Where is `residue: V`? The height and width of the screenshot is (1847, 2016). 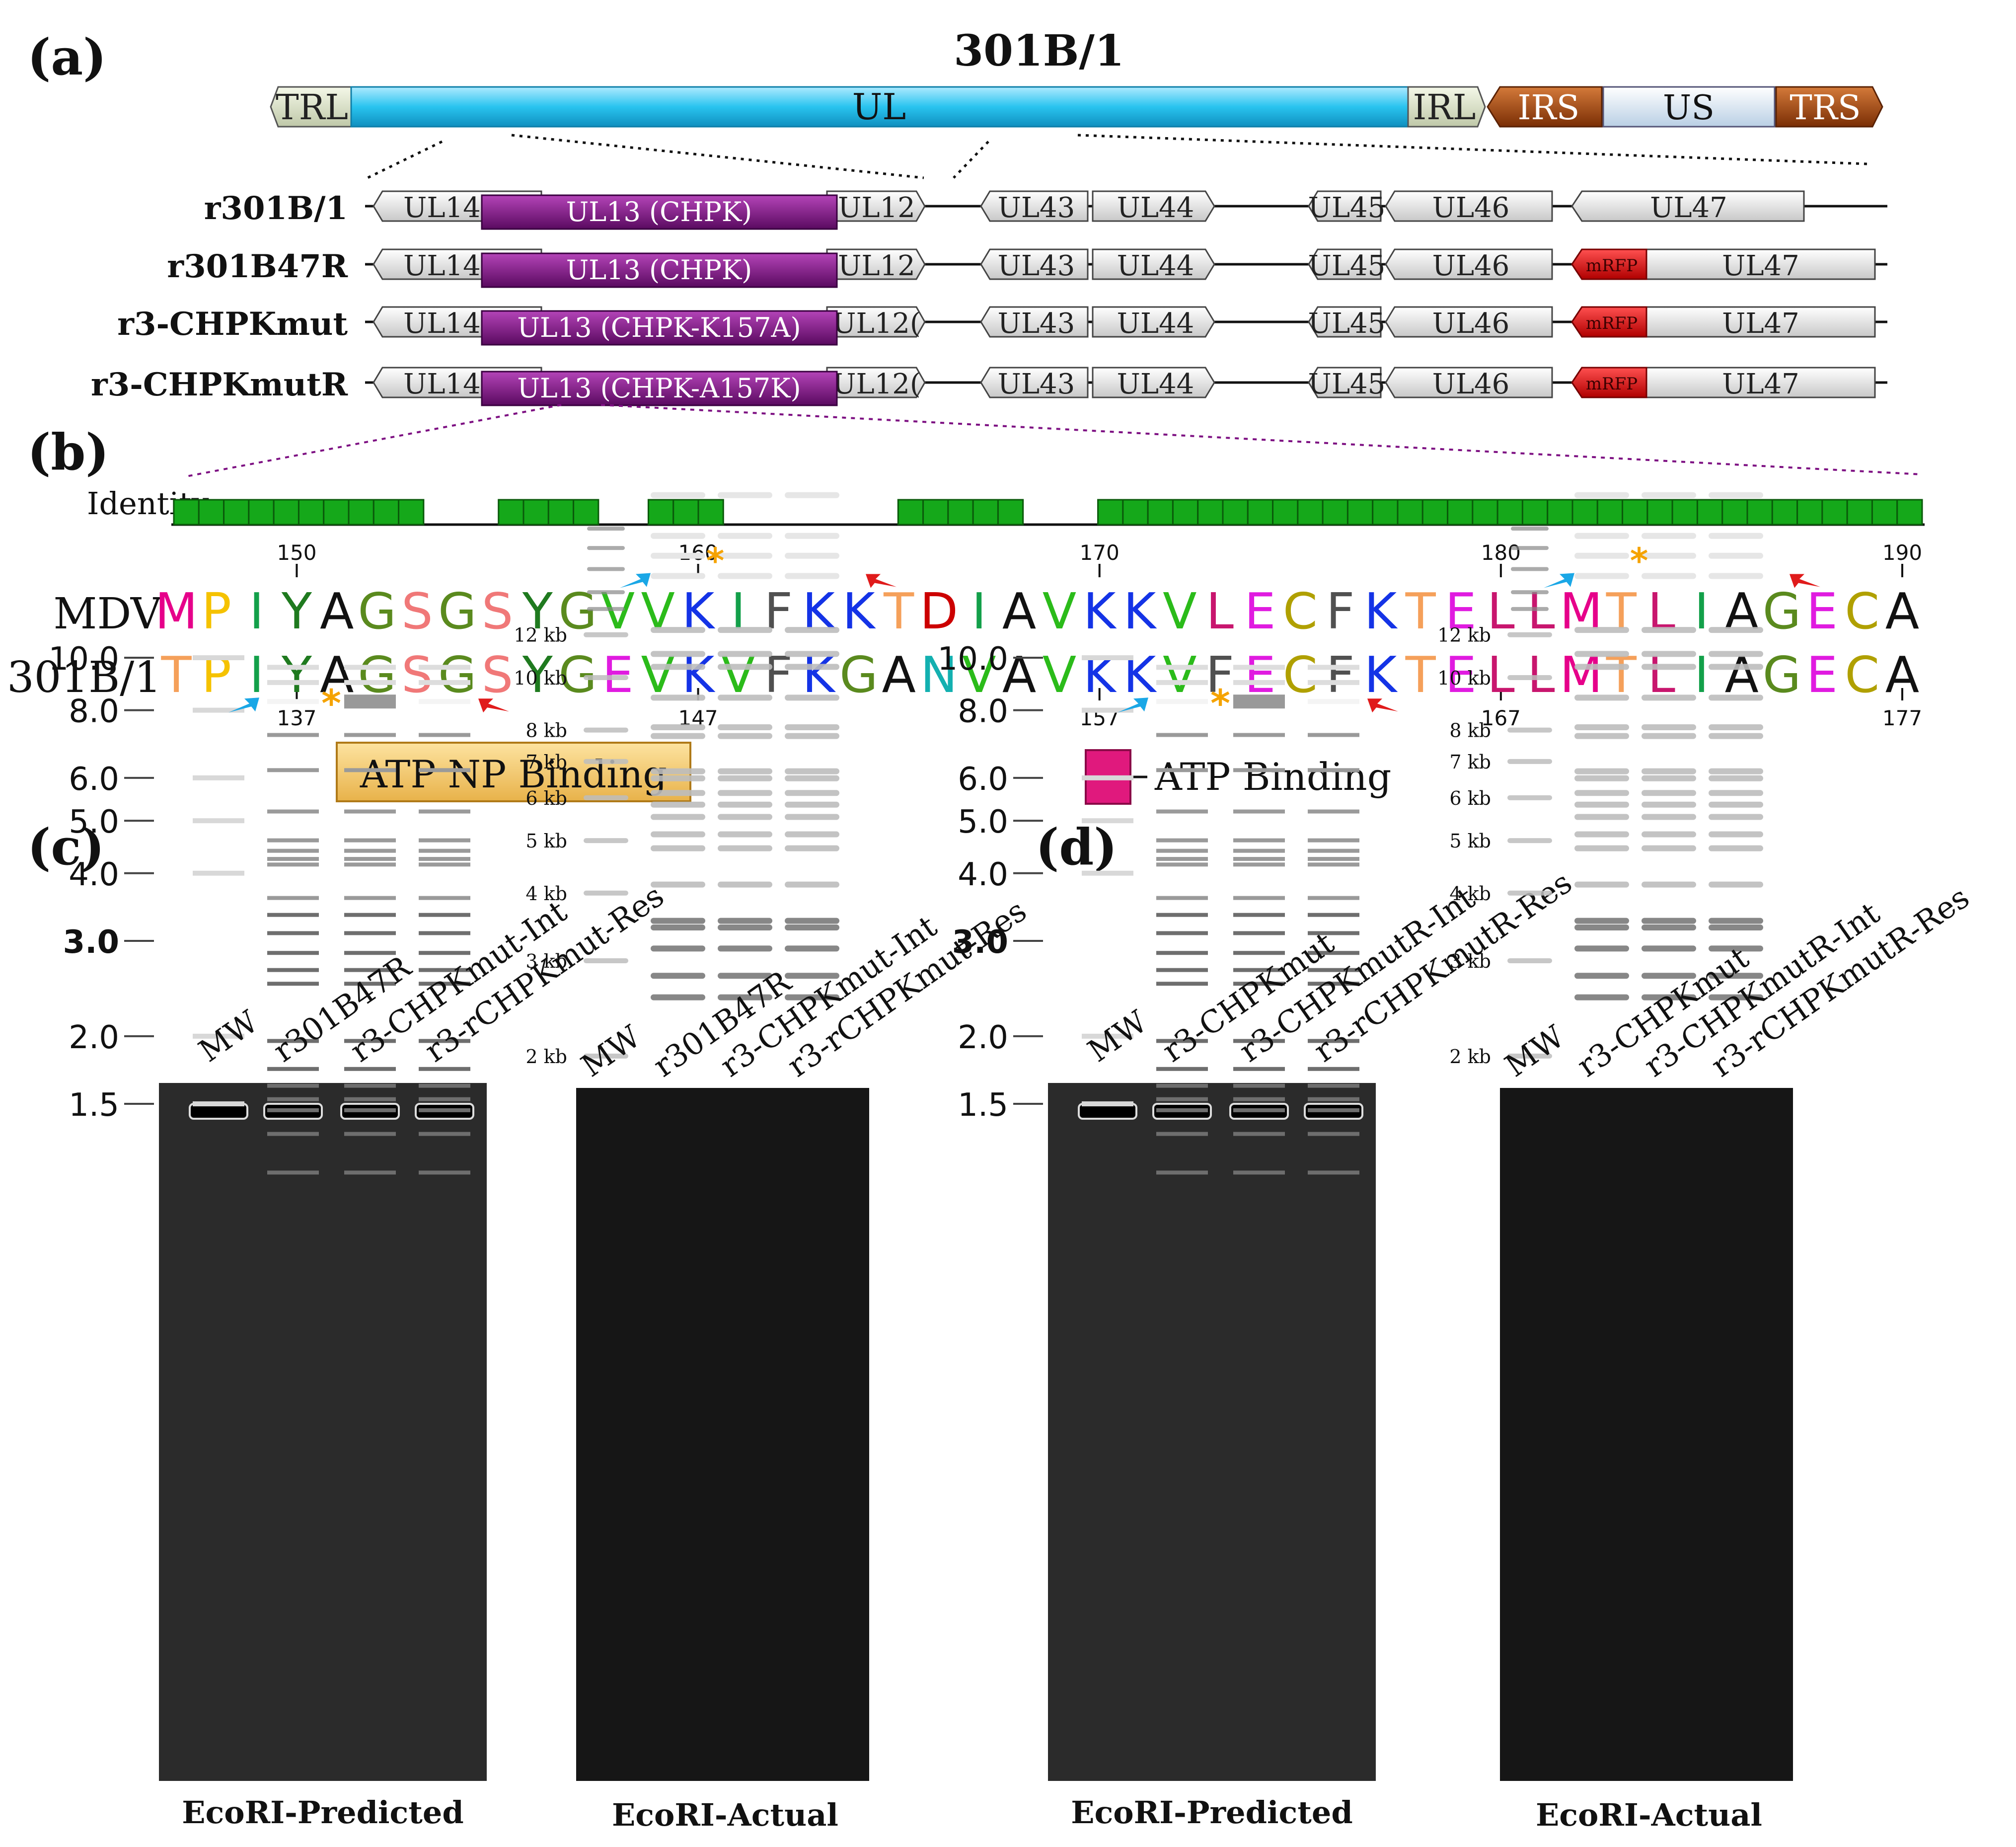 residue: V is located at coordinates (1060, 611).